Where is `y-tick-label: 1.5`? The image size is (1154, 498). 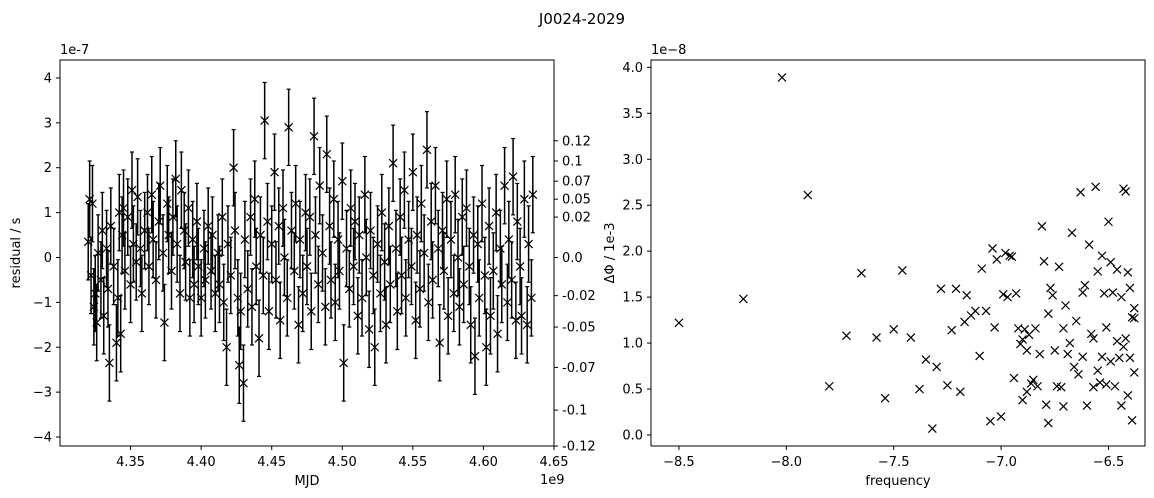
y-tick-label: 1.5 is located at coordinates (632, 298).